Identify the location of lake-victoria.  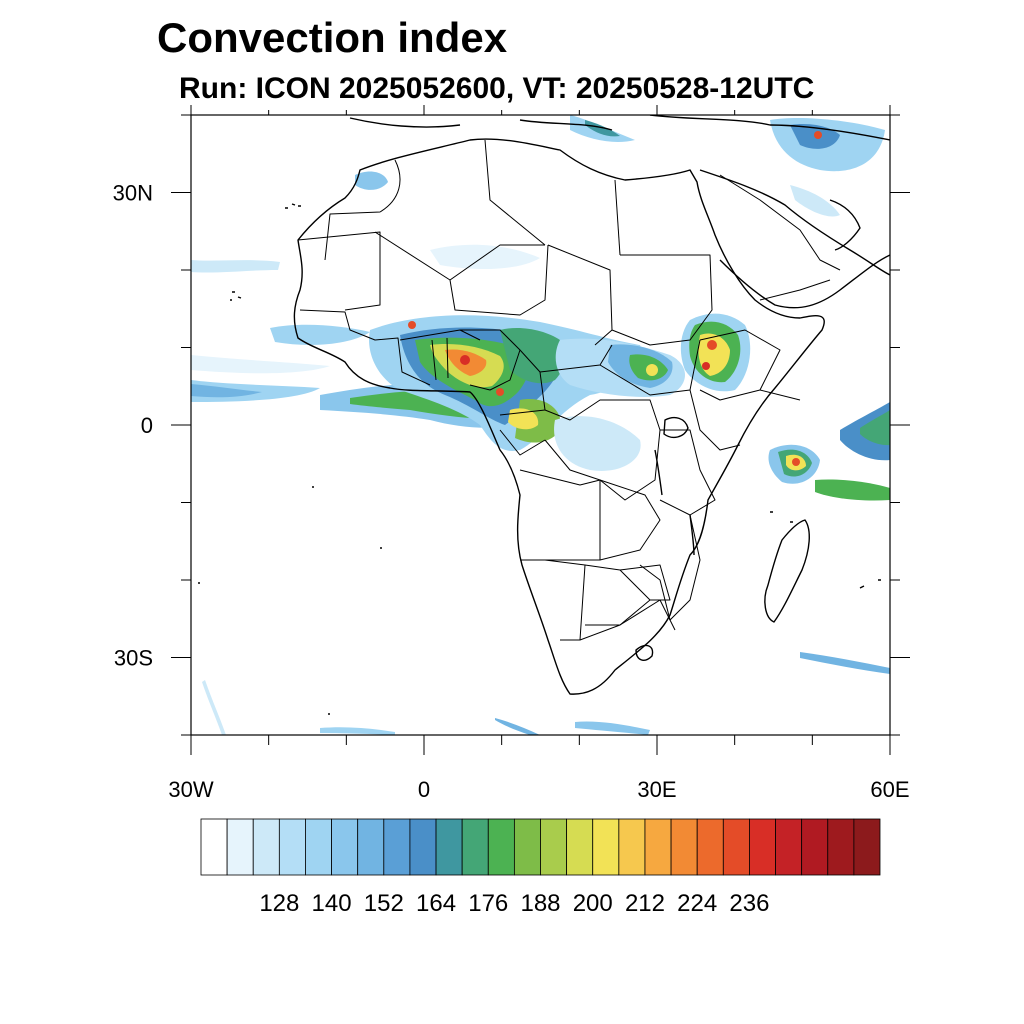
(676, 427).